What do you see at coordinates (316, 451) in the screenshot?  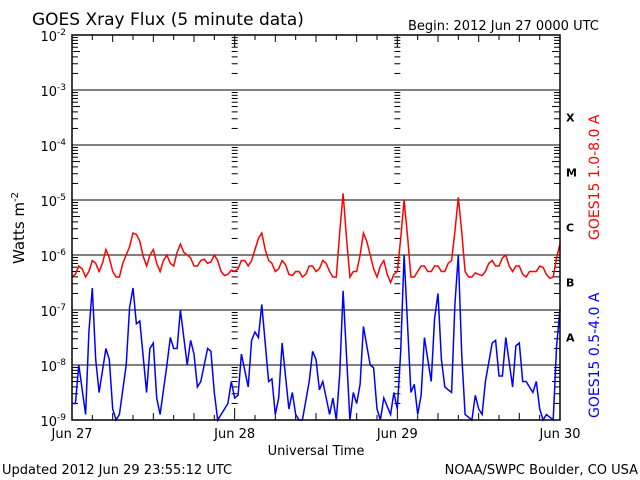 I see `x-axis-label: Universal Time` at bounding box center [316, 451].